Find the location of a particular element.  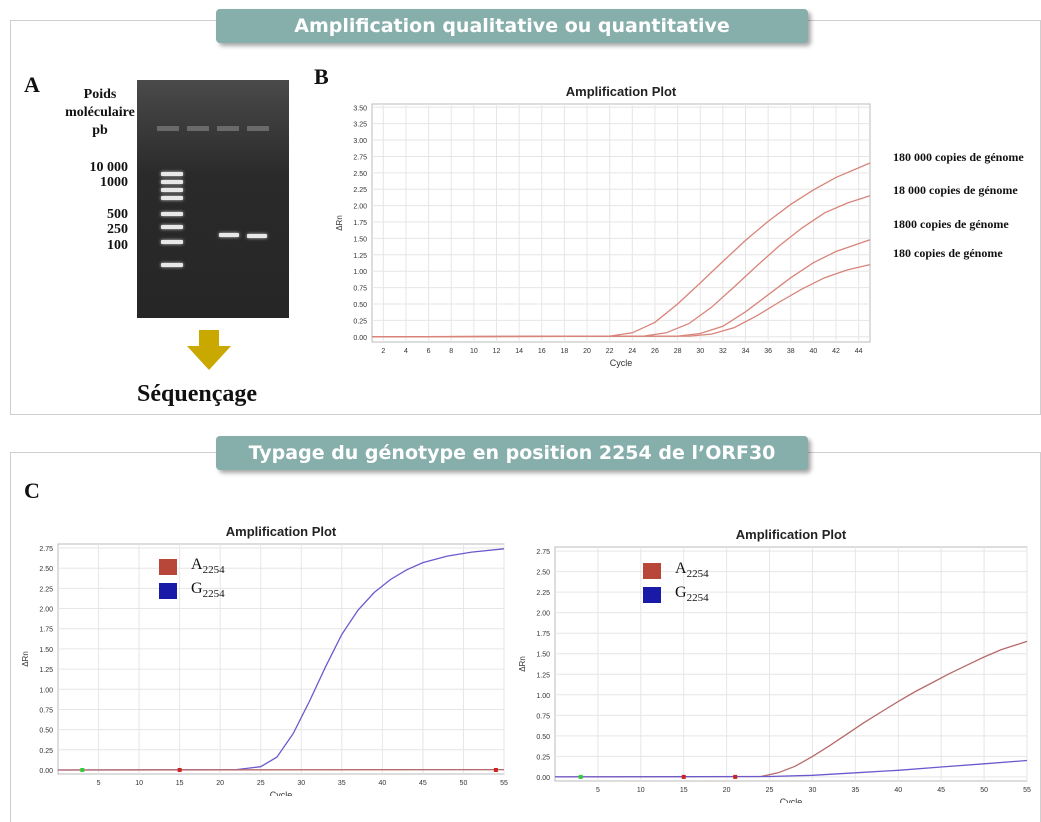

x-tick-label: 16 is located at coordinates (542, 351).